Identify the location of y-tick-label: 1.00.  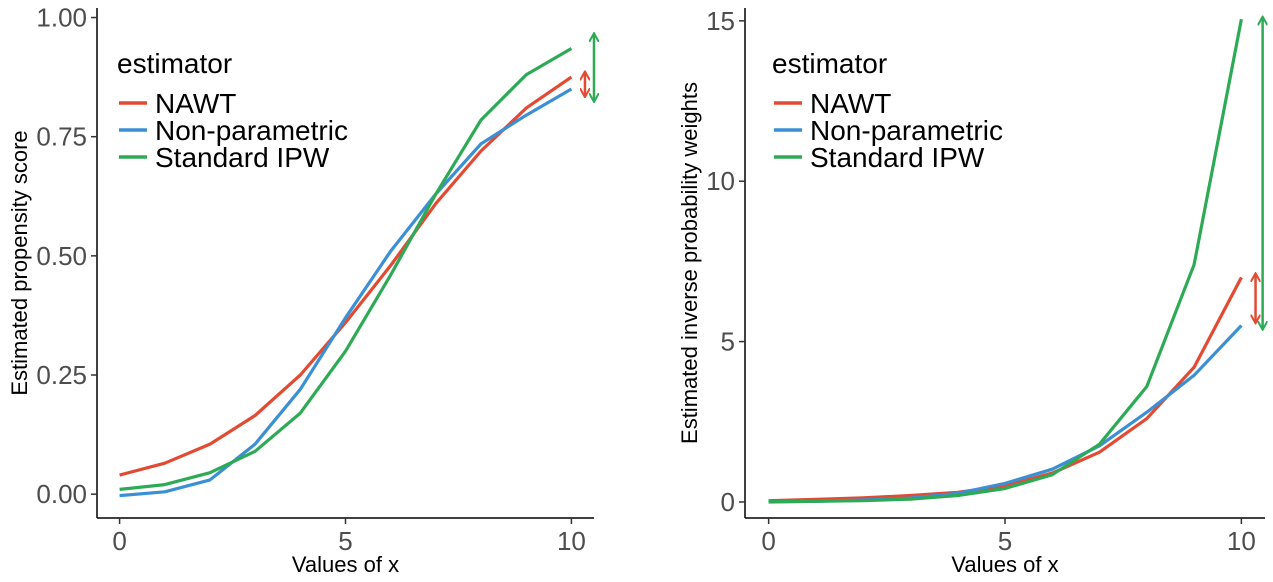
(61, 18).